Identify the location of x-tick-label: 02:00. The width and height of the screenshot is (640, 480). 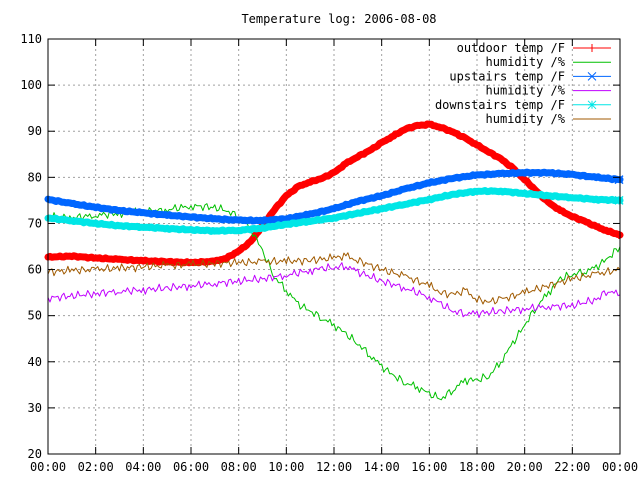
(96, 467).